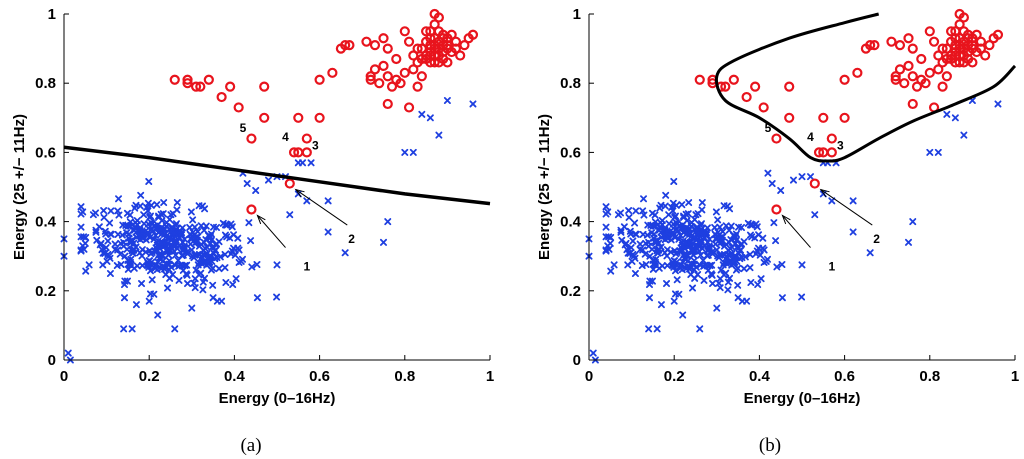 The height and width of the screenshot is (459, 1024). What do you see at coordinates (19, 187) in the screenshot?
I see `y-axis-label-a: Energy (25 +/− 11Hz)` at bounding box center [19, 187].